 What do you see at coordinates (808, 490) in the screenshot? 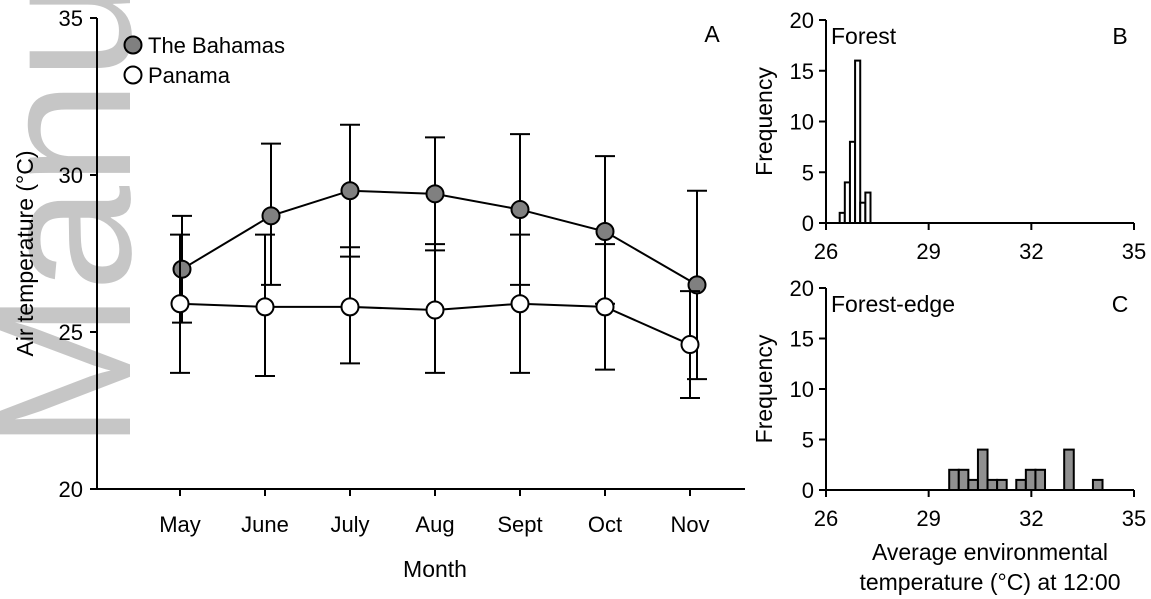
I see `c-y-tick-label: 0` at bounding box center [808, 490].